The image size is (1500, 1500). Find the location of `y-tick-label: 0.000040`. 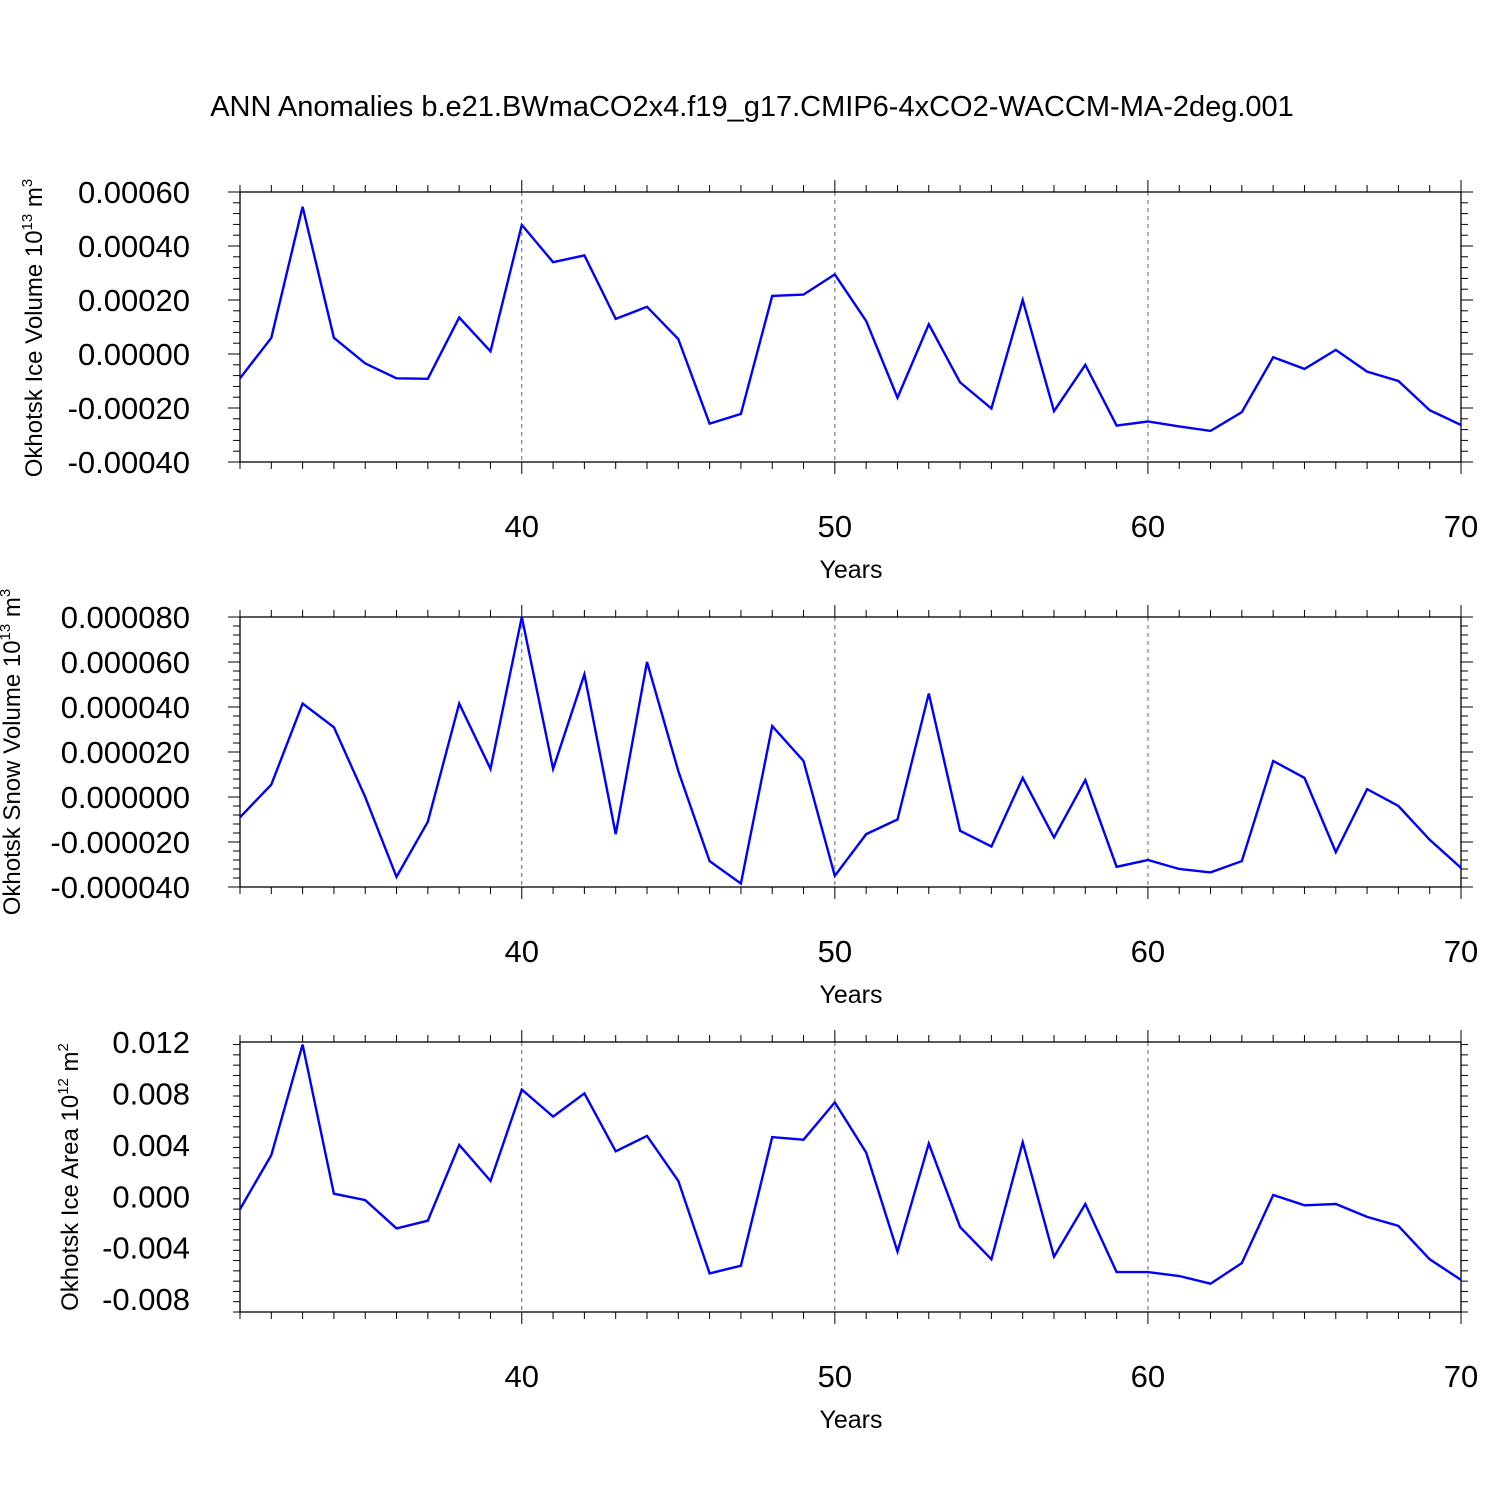

y-tick-label: 0.000040 is located at coordinates (125, 707).